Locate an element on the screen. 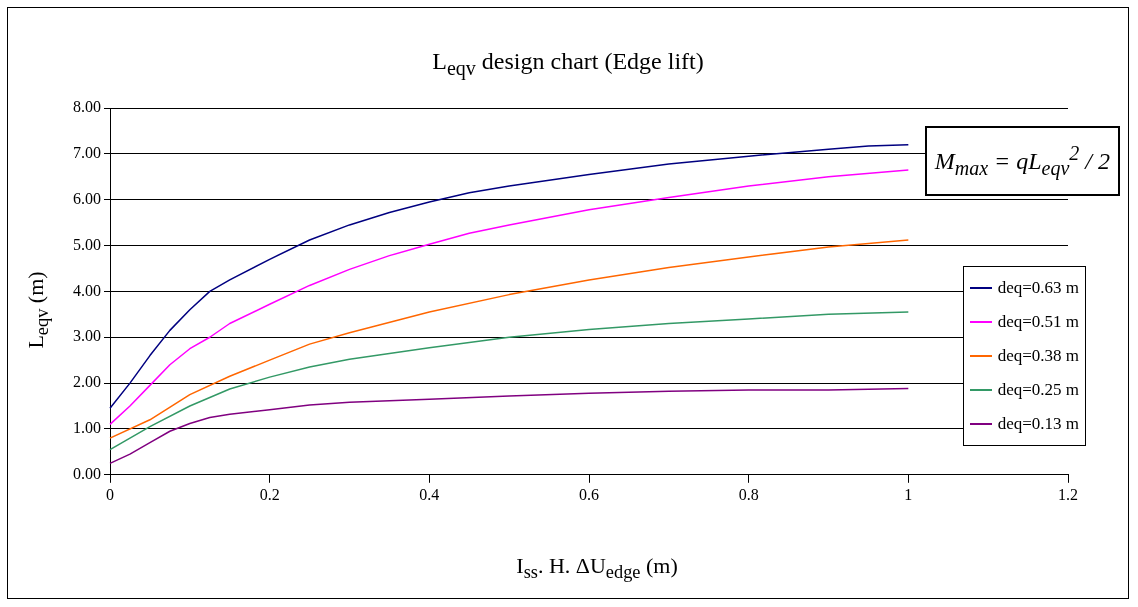  legend-label: deq=0.63 m is located at coordinates (1038, 288).